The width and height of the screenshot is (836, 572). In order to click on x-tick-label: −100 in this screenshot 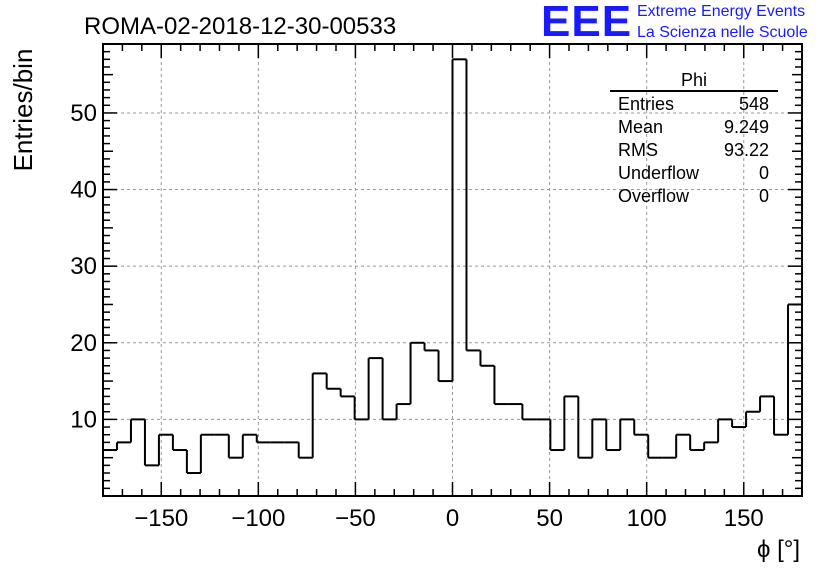, I will do `click(258, 518)`.